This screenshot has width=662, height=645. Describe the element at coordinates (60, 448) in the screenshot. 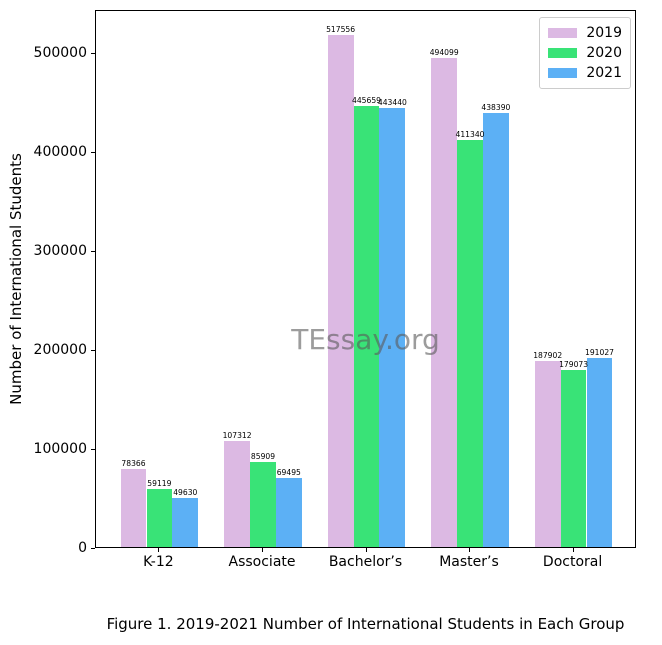

I see `y-tick-label: 100000` at that location.